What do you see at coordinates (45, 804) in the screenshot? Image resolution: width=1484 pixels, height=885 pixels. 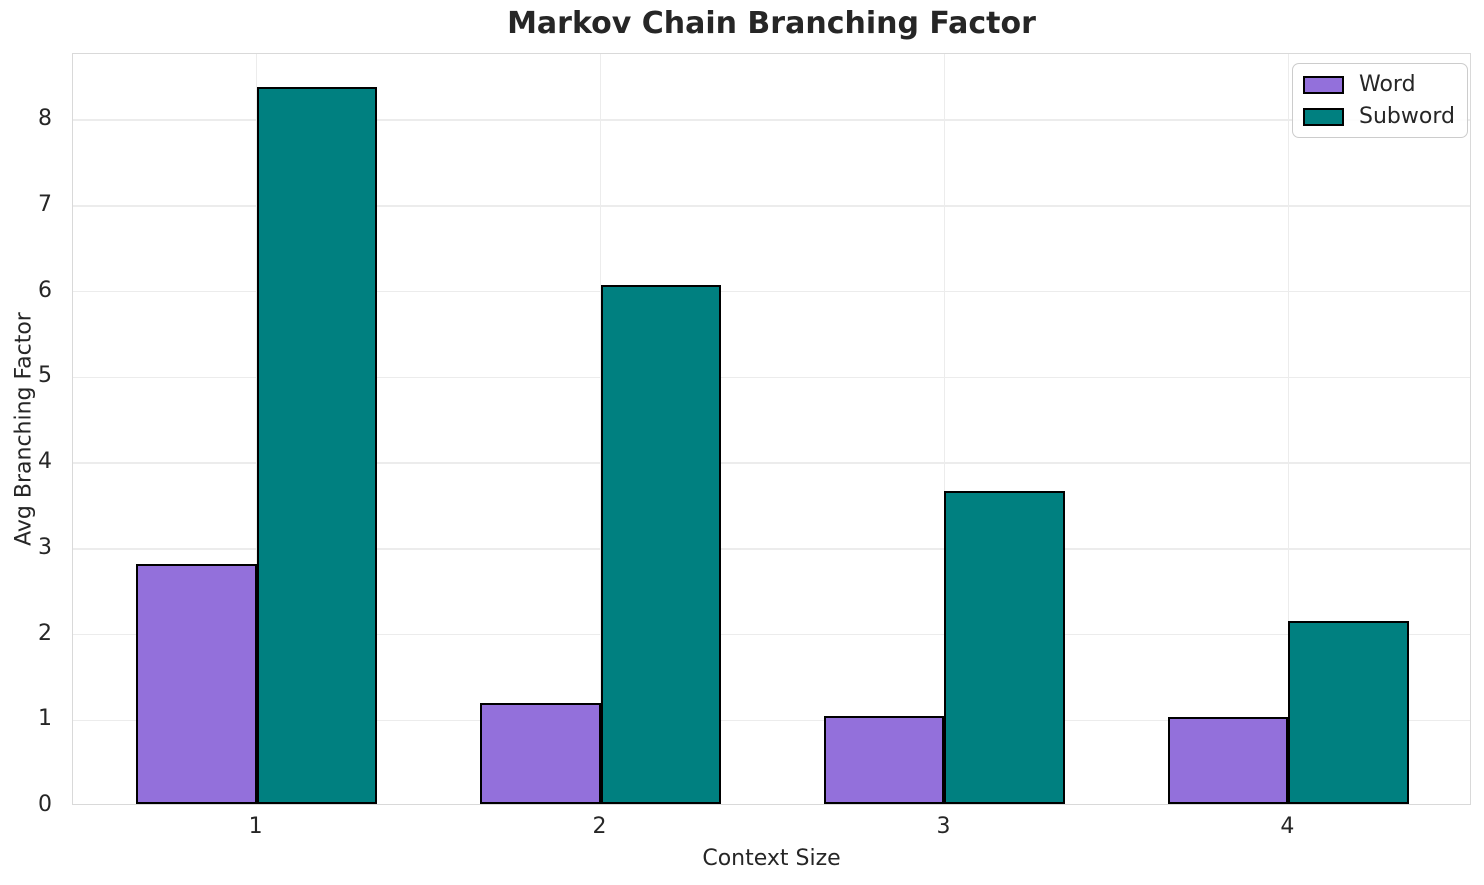 I see `y-tick-label-0: 0` at bounding box center [45, 804].